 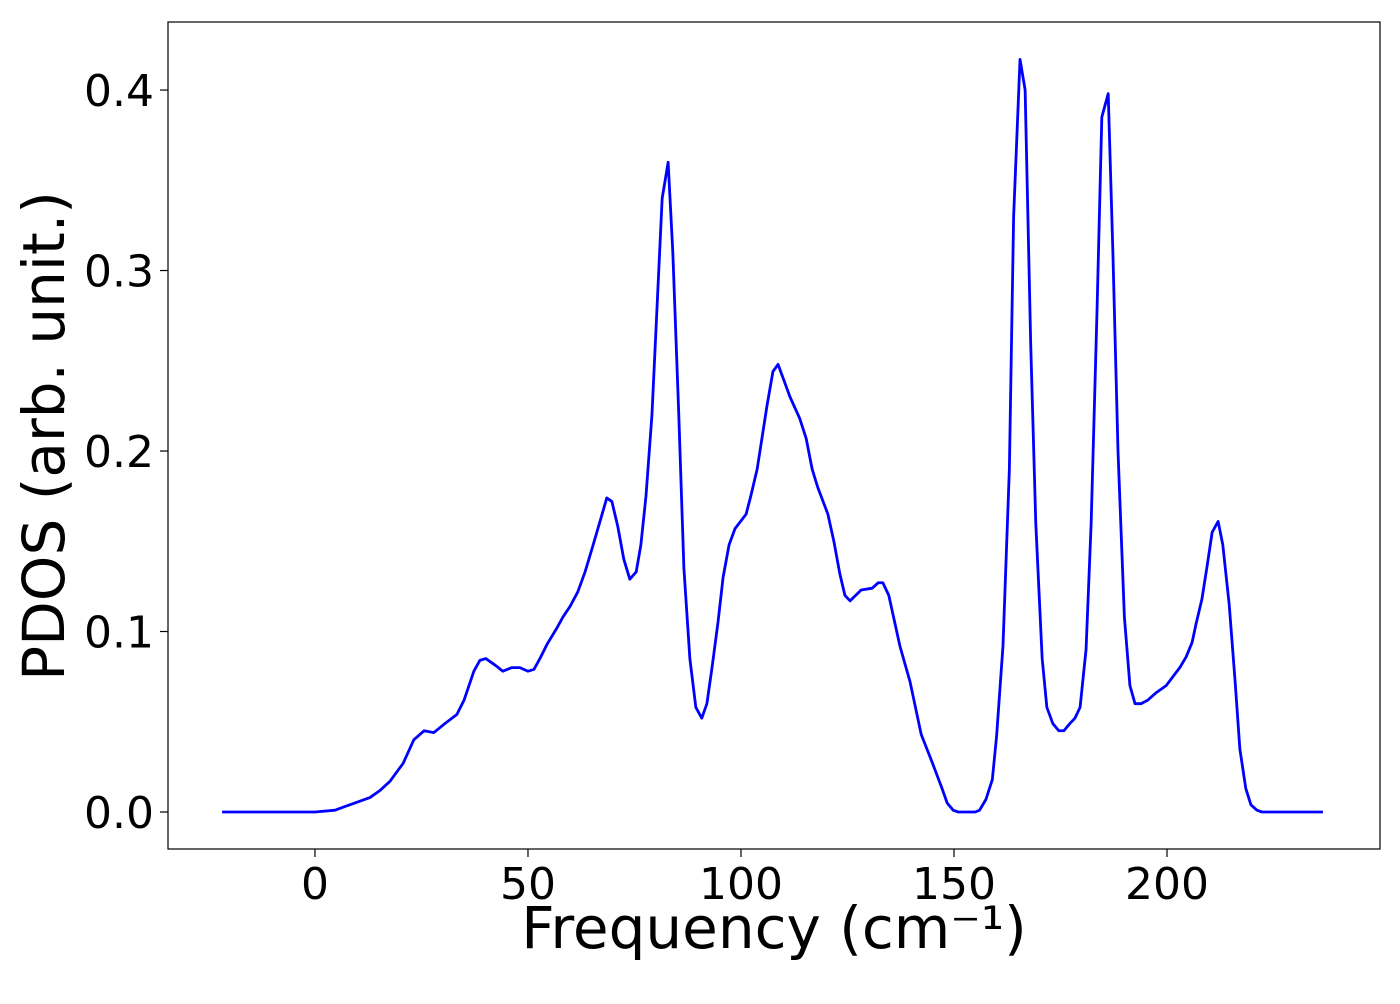 I want to click on x-tick-label: 50, so click(x=528, y=884).